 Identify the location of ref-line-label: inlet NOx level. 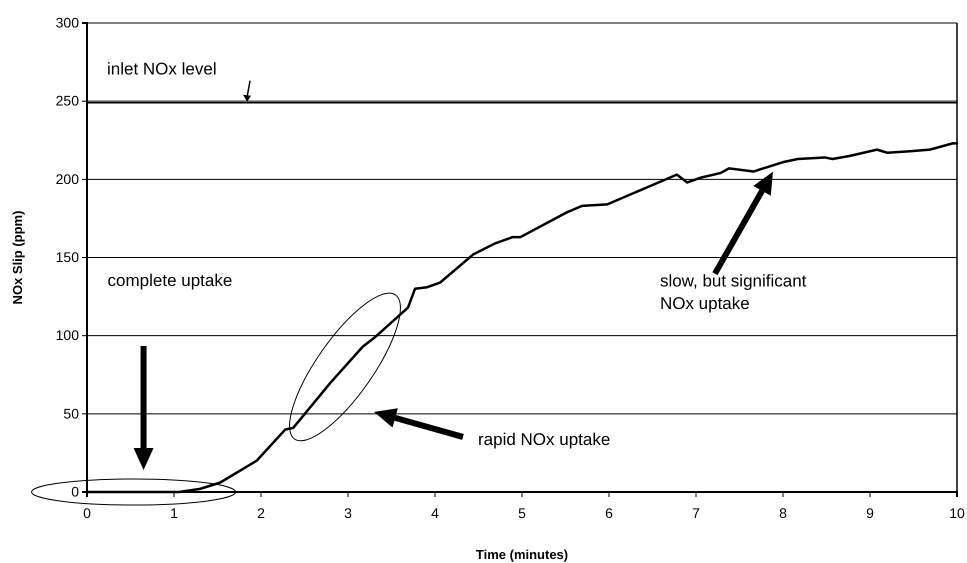
(162, 69).